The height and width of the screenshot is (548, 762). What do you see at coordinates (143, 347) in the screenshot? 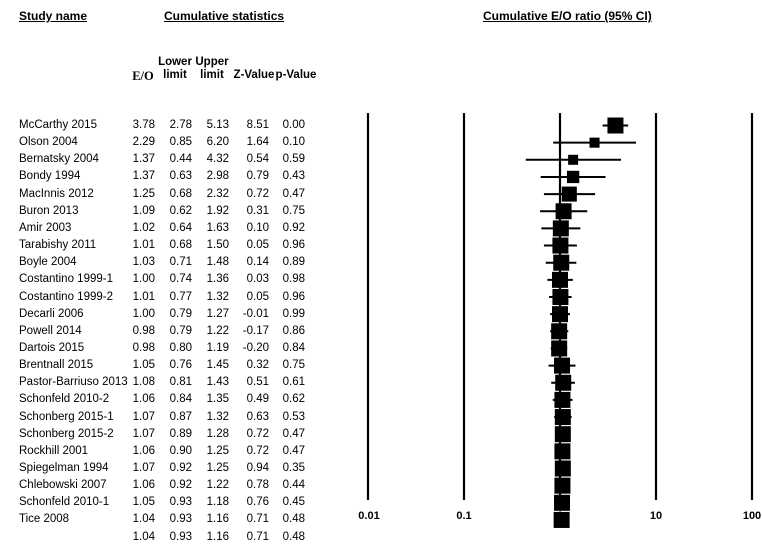
I see `cell-eo: 0.98` at bounding box center [143, 347].